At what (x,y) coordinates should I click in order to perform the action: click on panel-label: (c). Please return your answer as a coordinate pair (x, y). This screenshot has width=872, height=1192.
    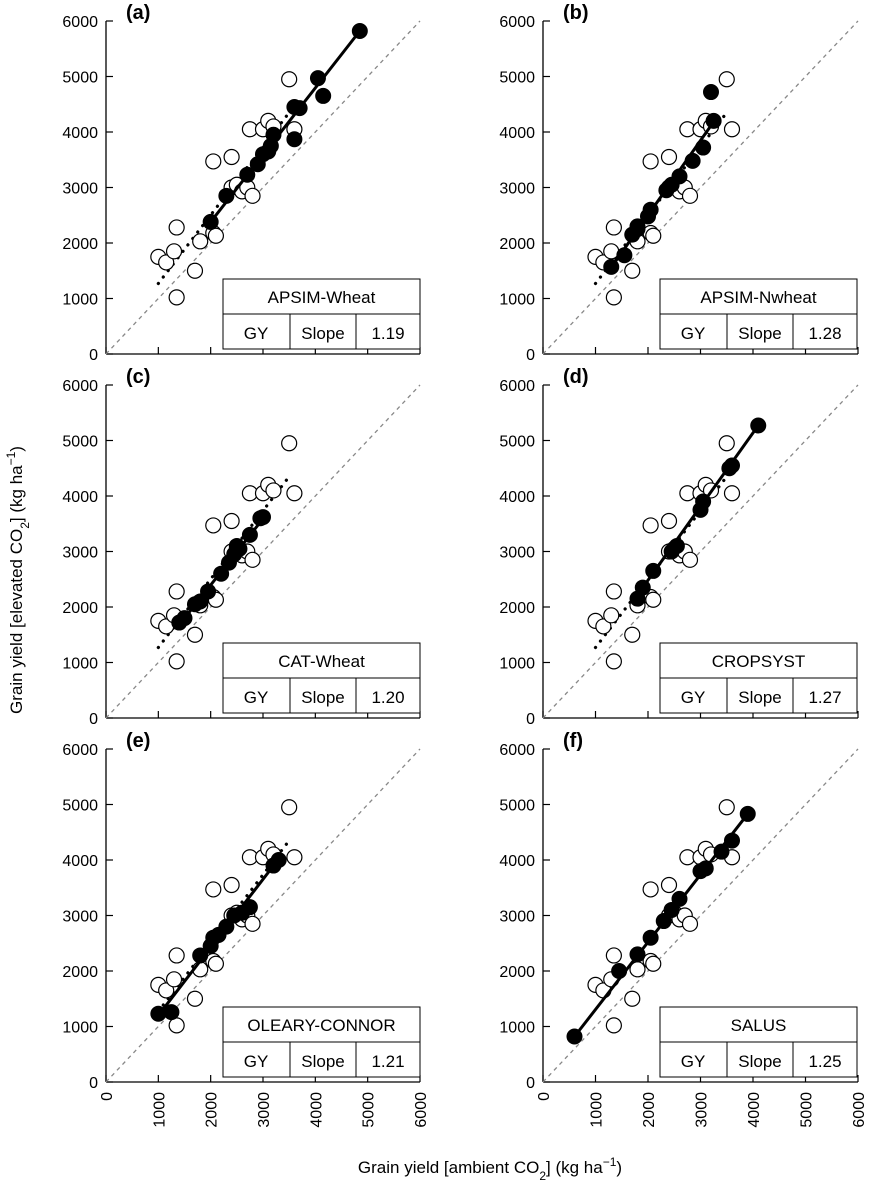
    Looking at the image, I should click on (138, 377).